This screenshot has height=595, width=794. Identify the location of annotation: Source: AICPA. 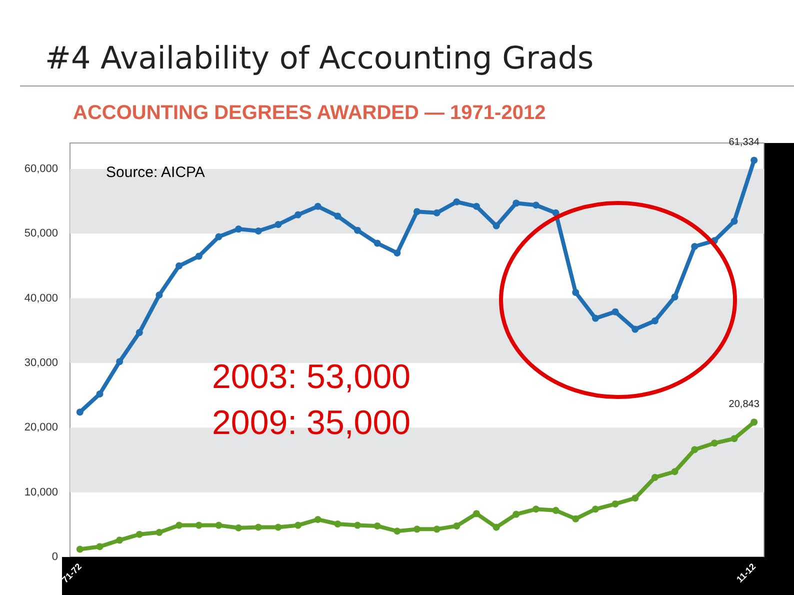
(155, 172).